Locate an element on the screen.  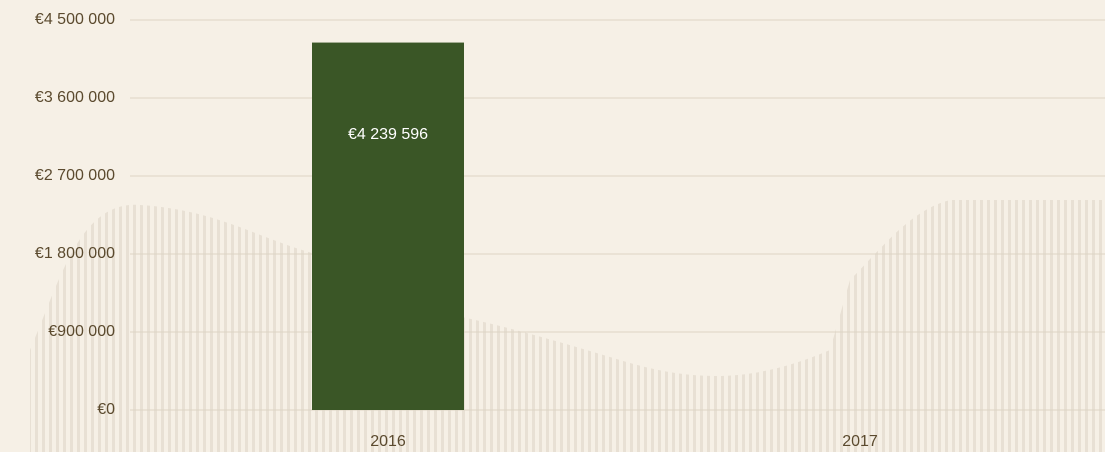
y-tick-label: €1 800 000 is located at coordinates (75, 253).